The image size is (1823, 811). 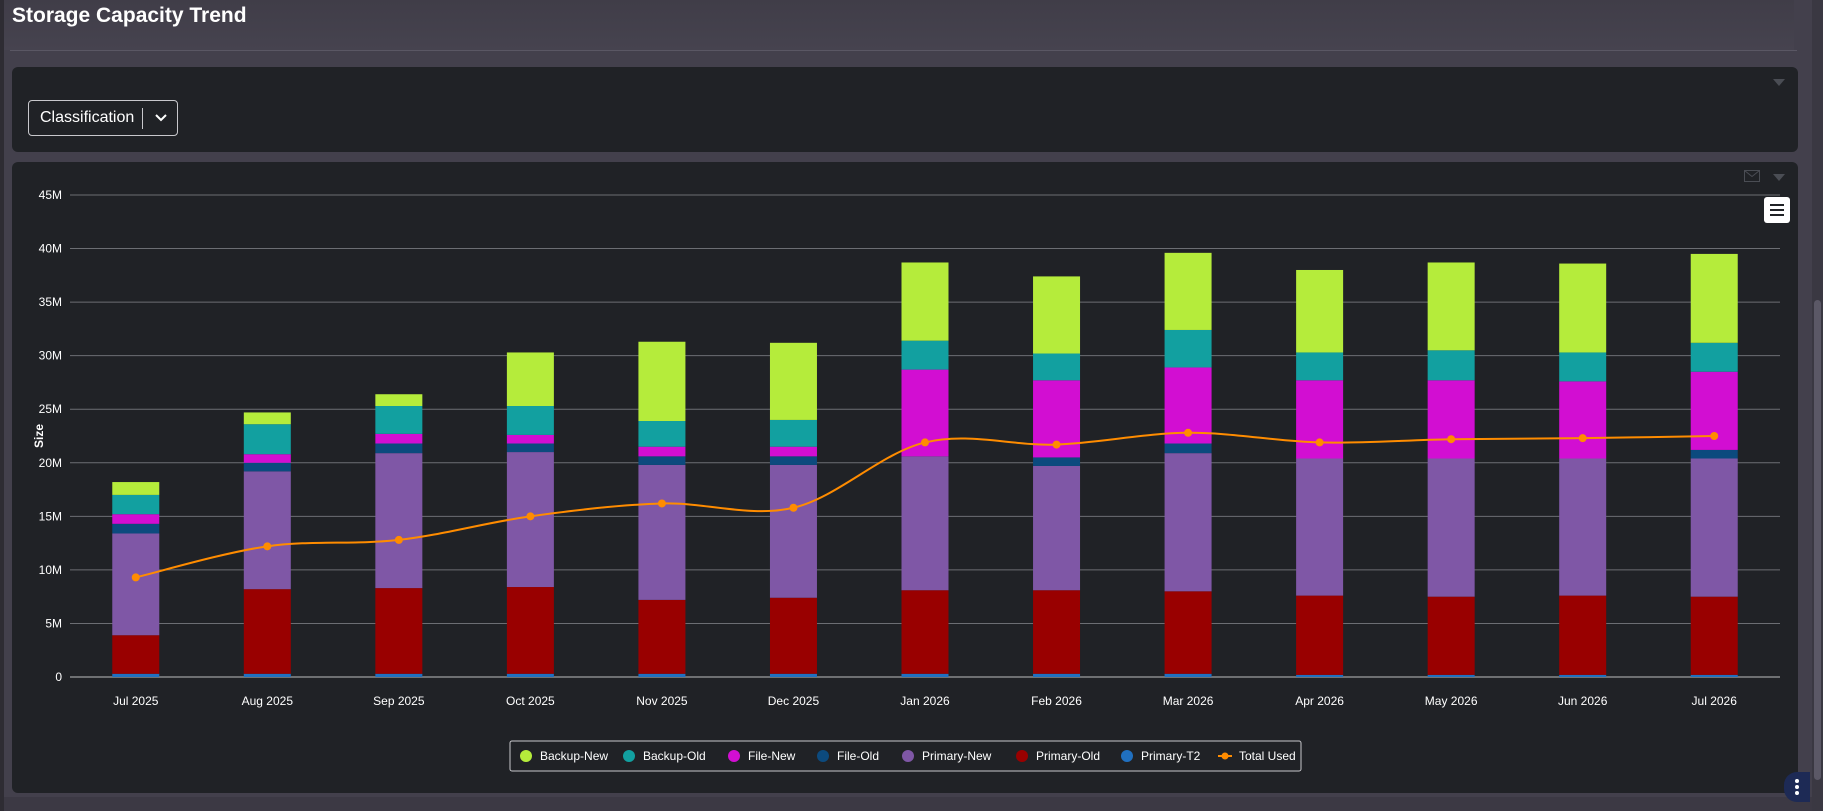 I want to click on legend-item-primary-t2: Primary-T2, so click(x=1161, y=756).